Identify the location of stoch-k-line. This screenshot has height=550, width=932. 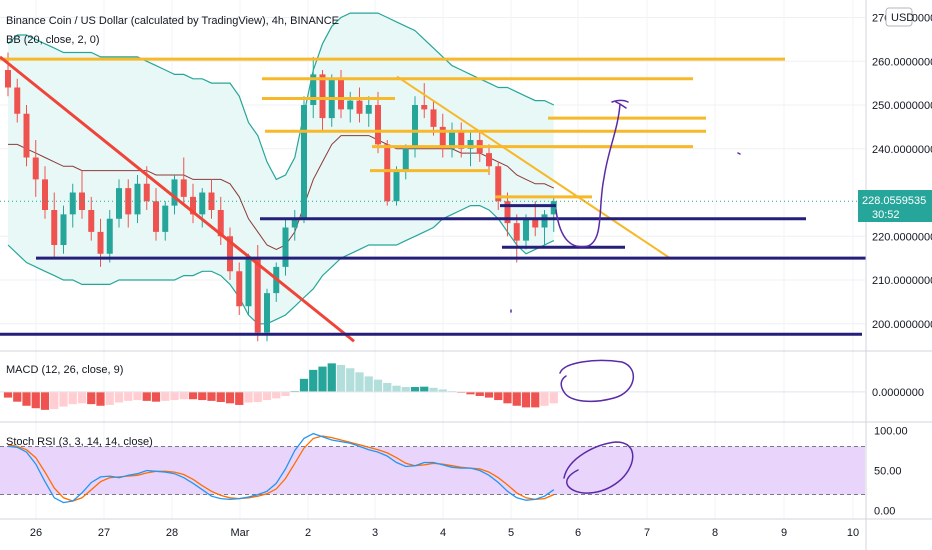
(281, 468).